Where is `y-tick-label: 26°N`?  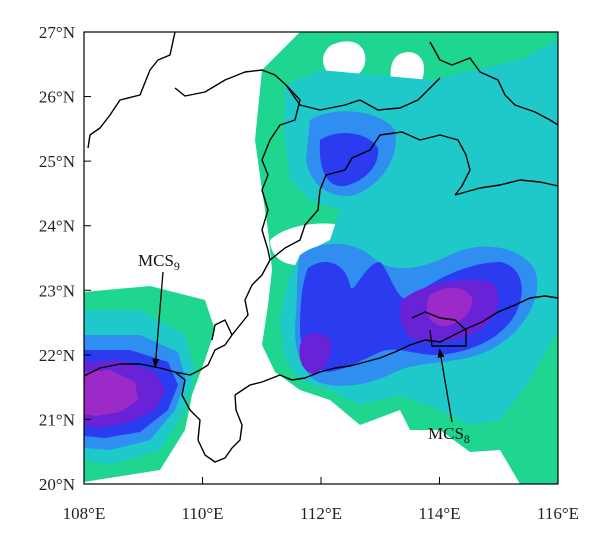
y-tick-label: 26°N is located at coordinates (57, 97).